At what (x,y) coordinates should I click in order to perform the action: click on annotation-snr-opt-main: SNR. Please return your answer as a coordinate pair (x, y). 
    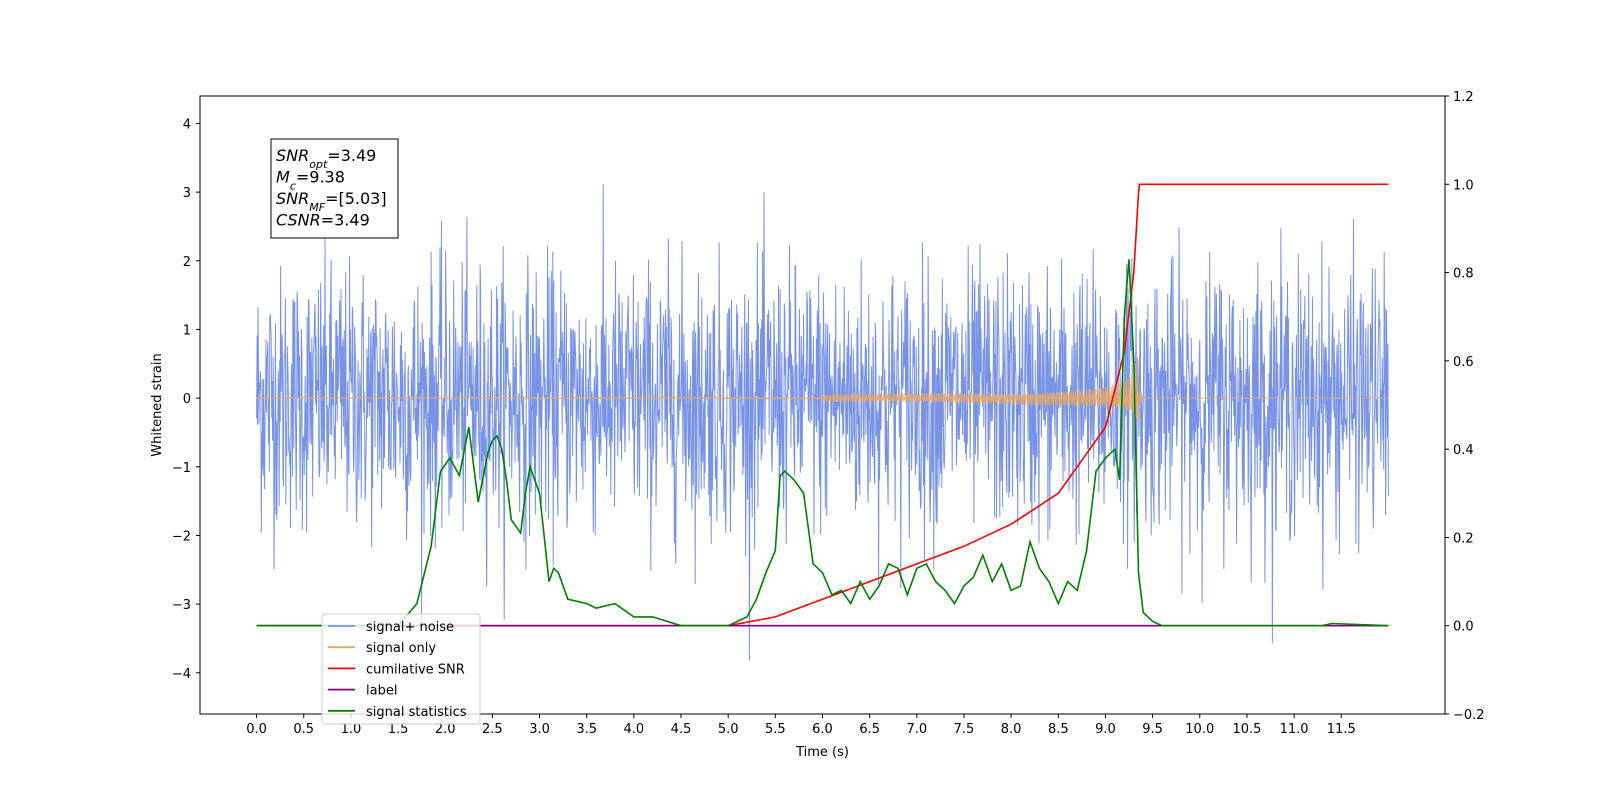
    Looking at the image, I should click on (292, 155).